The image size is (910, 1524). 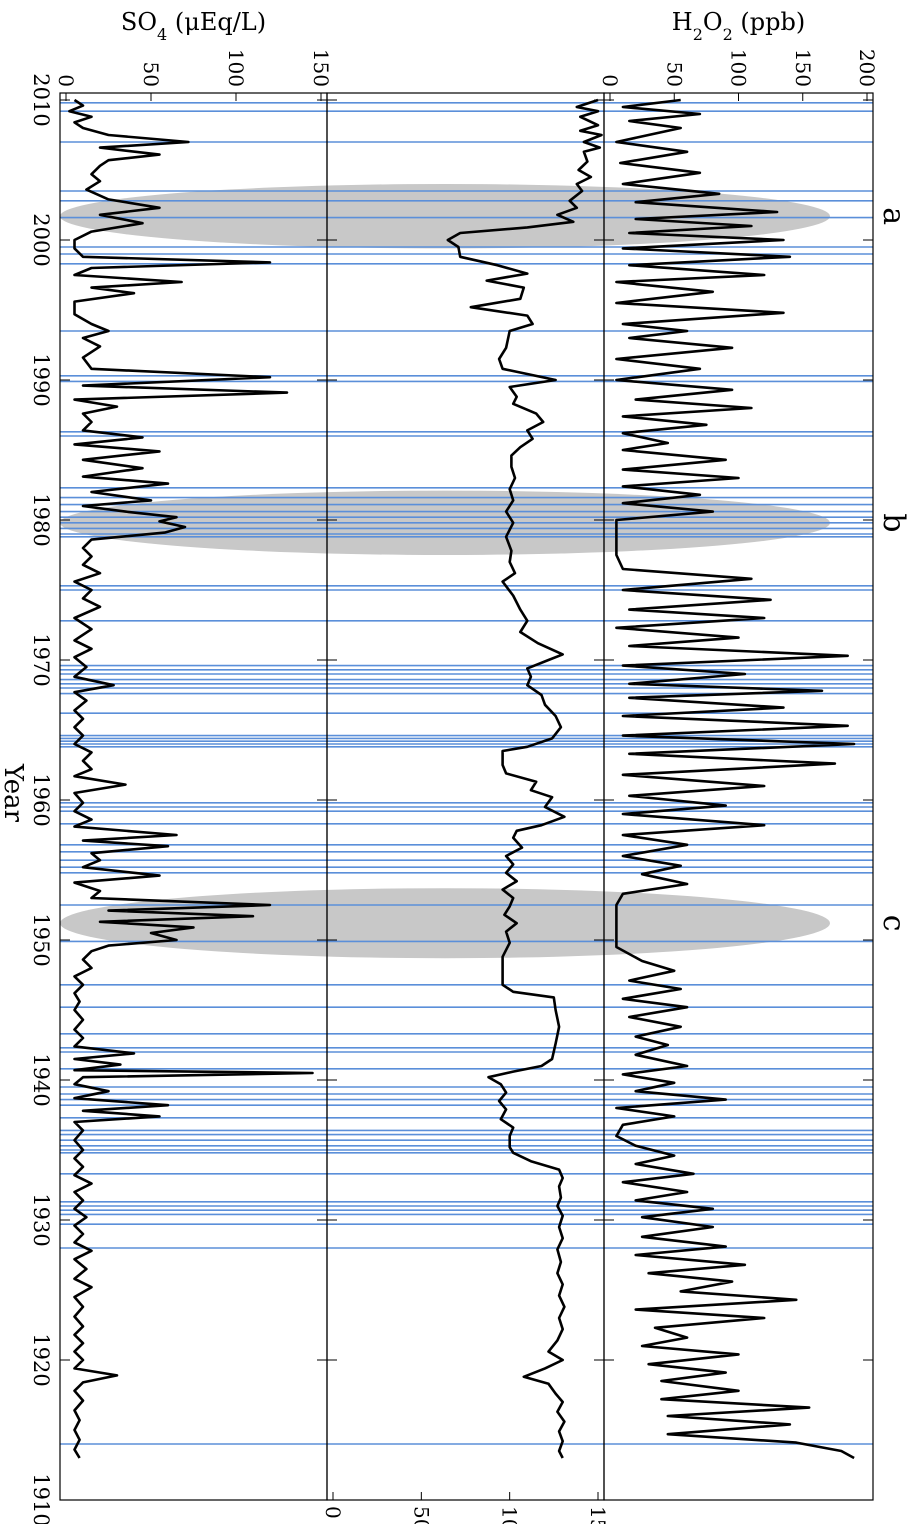 What do you see at coordinates (41, 239) in the screenshot?
I see `x-tick-label: 2000` at bounding box center [41, 239].